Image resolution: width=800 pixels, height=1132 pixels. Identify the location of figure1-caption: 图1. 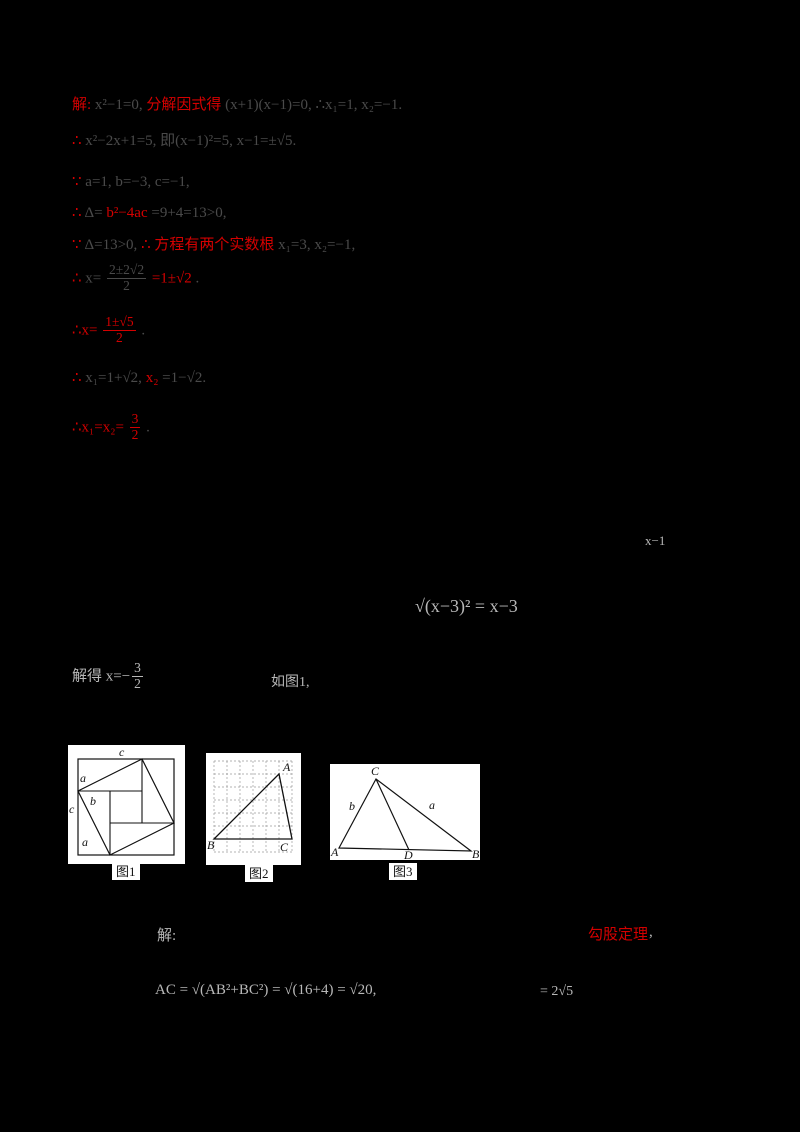
(126, 871).